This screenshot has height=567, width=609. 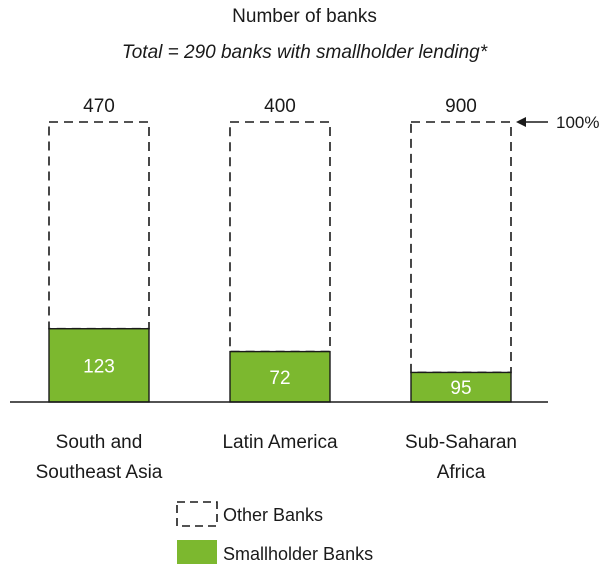 What do you see at coordinates (298, 554) in the screenshot?
I see `legend-label-smallholder: Smallholder Banks` at bounding box center [298, 554].